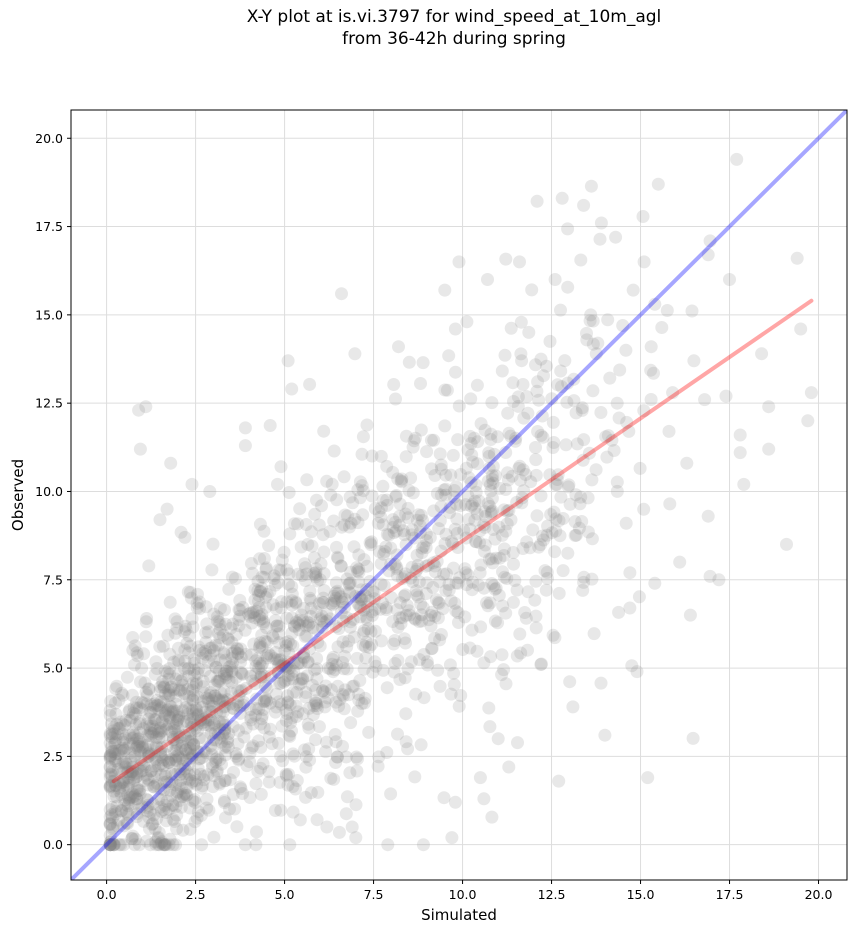 Image resolution: width=856 pixels, height=934 pixels. Describe the element at coordinates (18, 495) in the screenshot. I see `y-axis-label: Observed` at that location.